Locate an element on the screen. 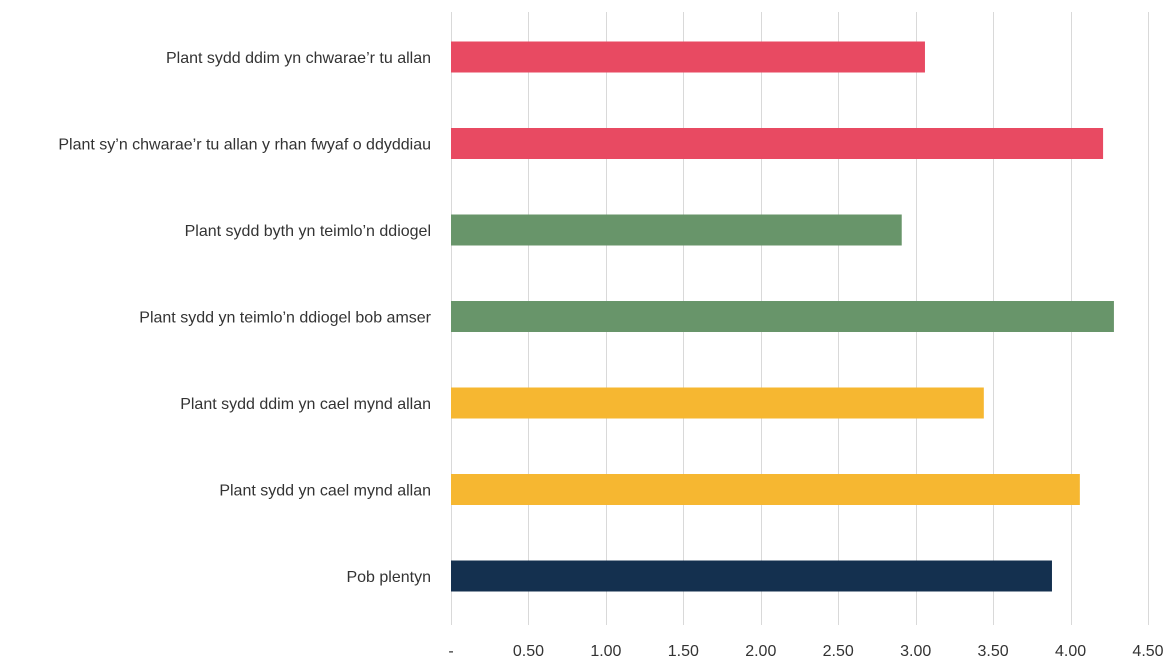  x-tick-label-3: 1.50 is located at coordinates (683, 650).